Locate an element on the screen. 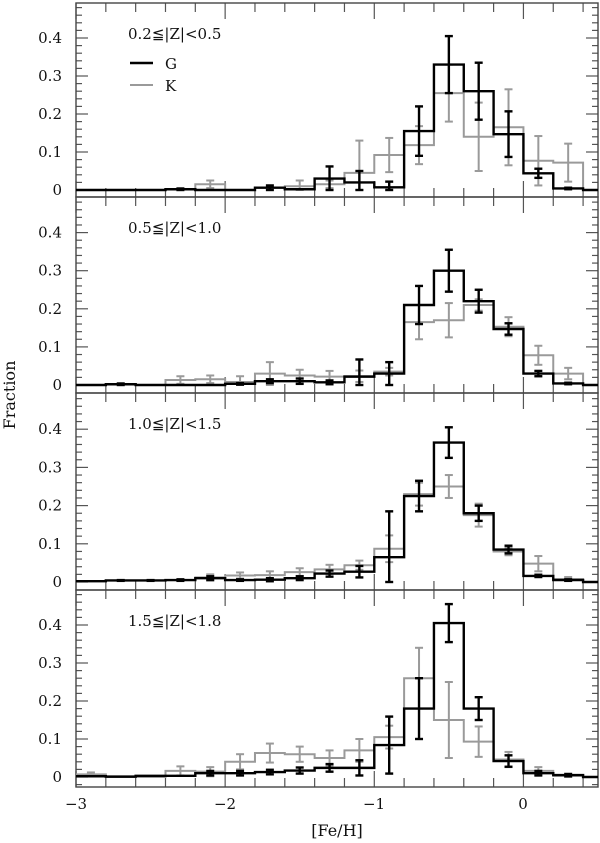 This screenshot has width=600, height=843. legend: GK is located at coordinates (153, 75).